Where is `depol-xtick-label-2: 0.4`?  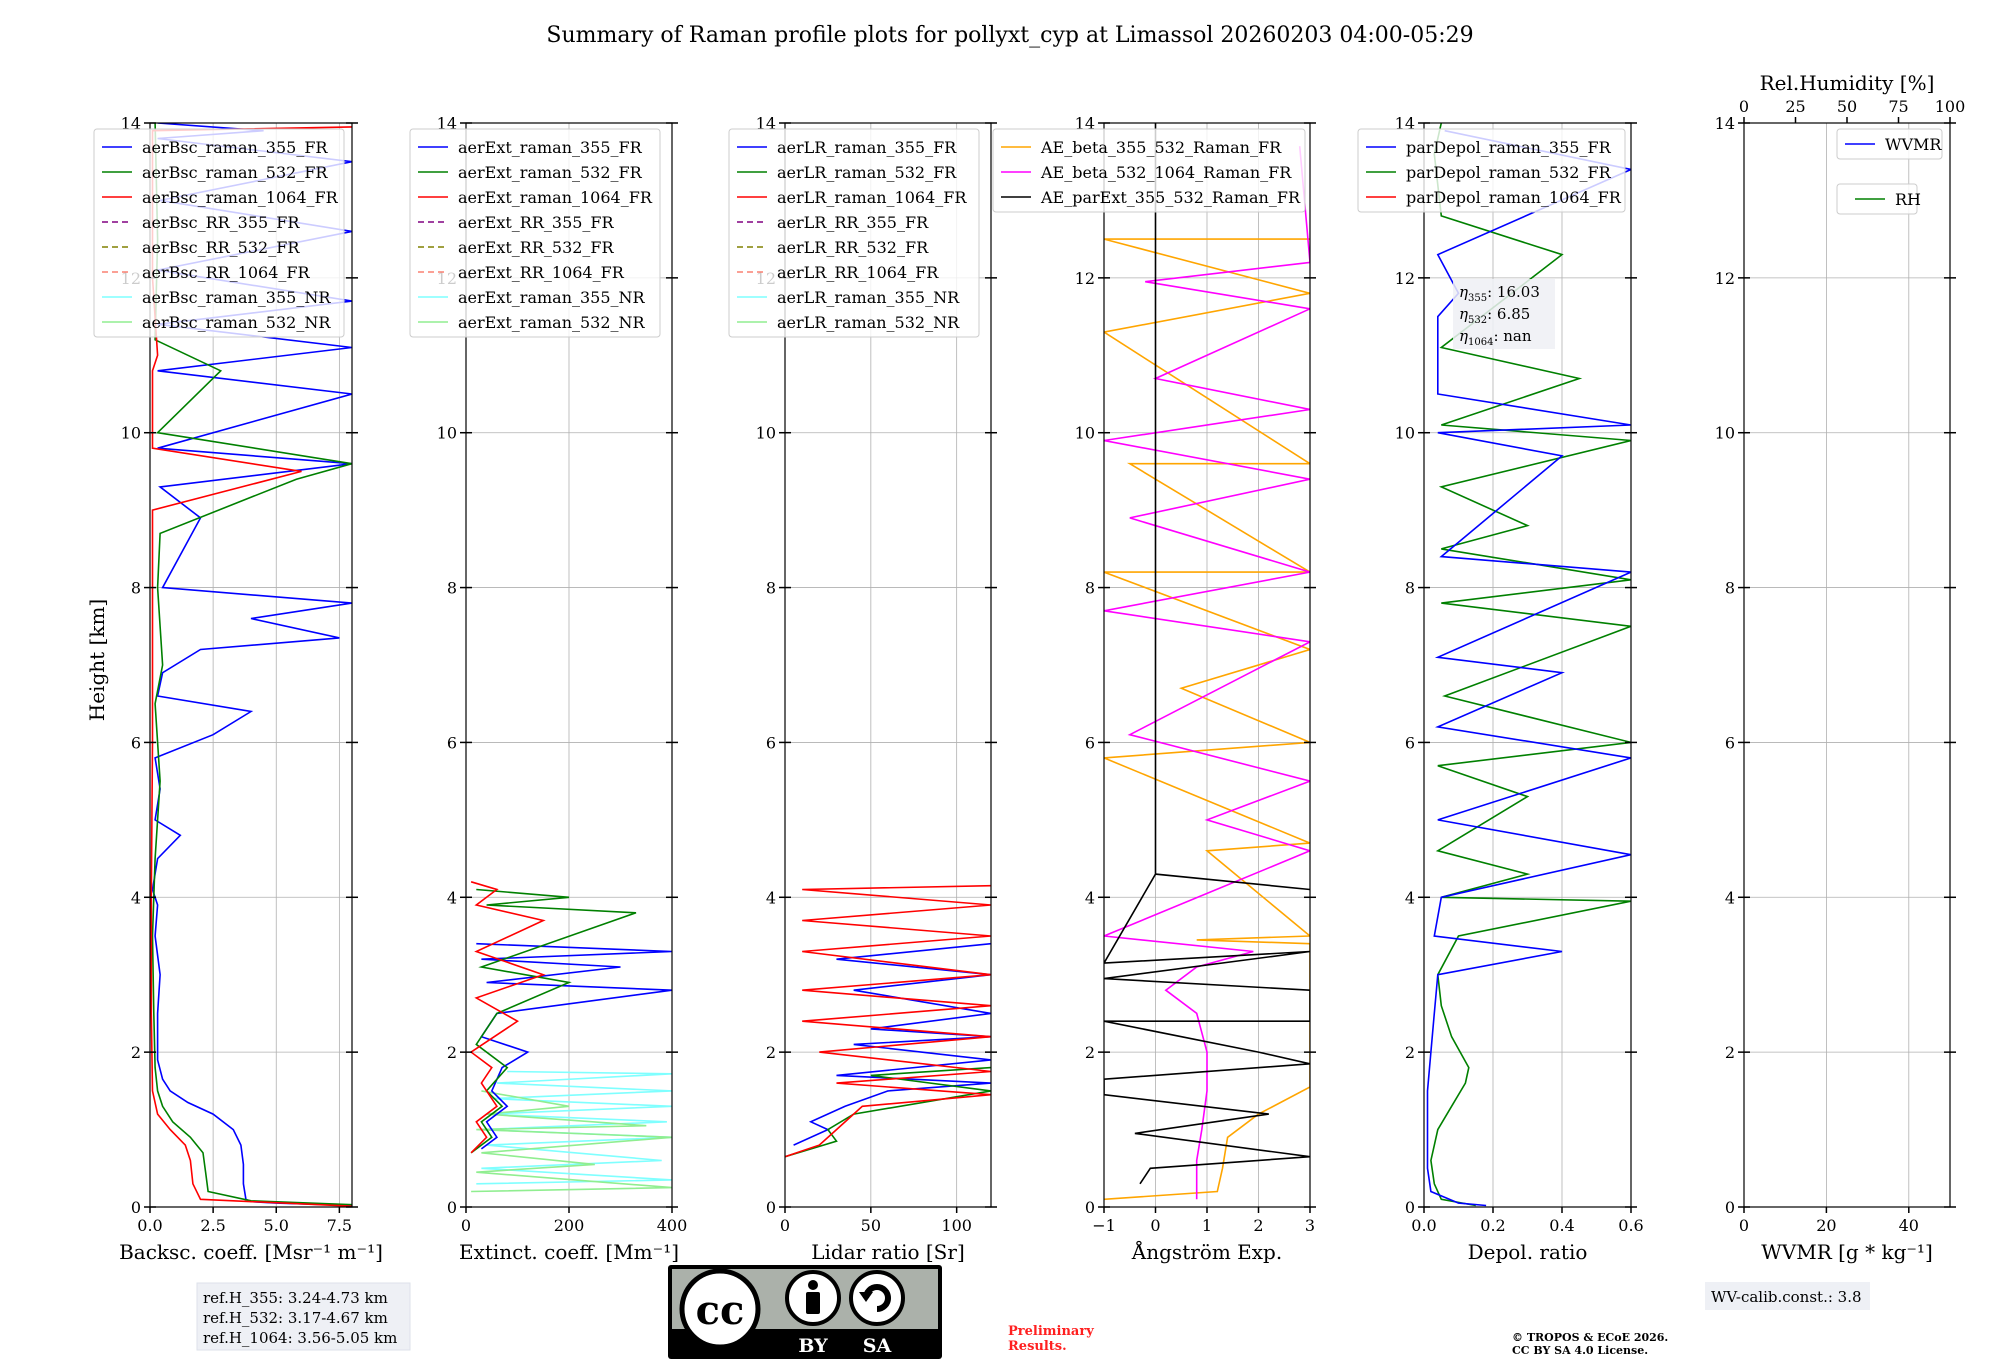
depol-xtick-label-2: 0.4 is located at coordinates (1561, 1225).